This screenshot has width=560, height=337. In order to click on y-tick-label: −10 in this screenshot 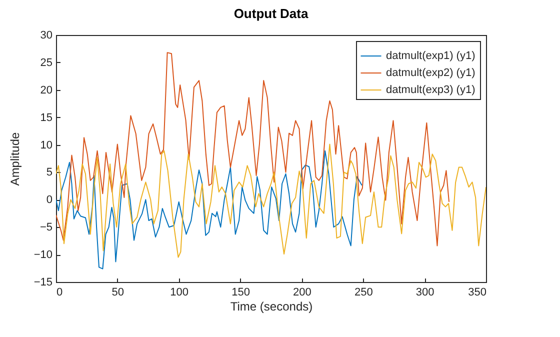, I will do `click(43, 255)`.